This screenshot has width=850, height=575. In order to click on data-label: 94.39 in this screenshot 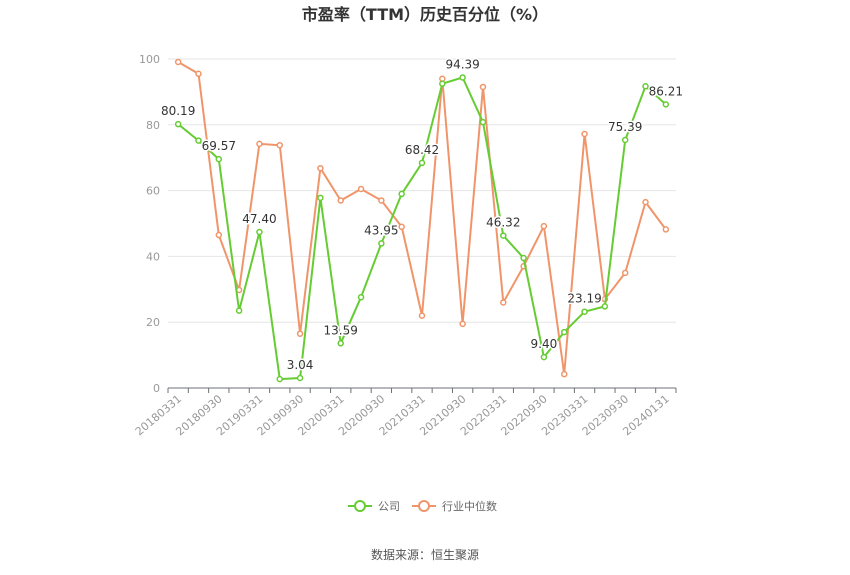, I will do `click(462, 64)`.